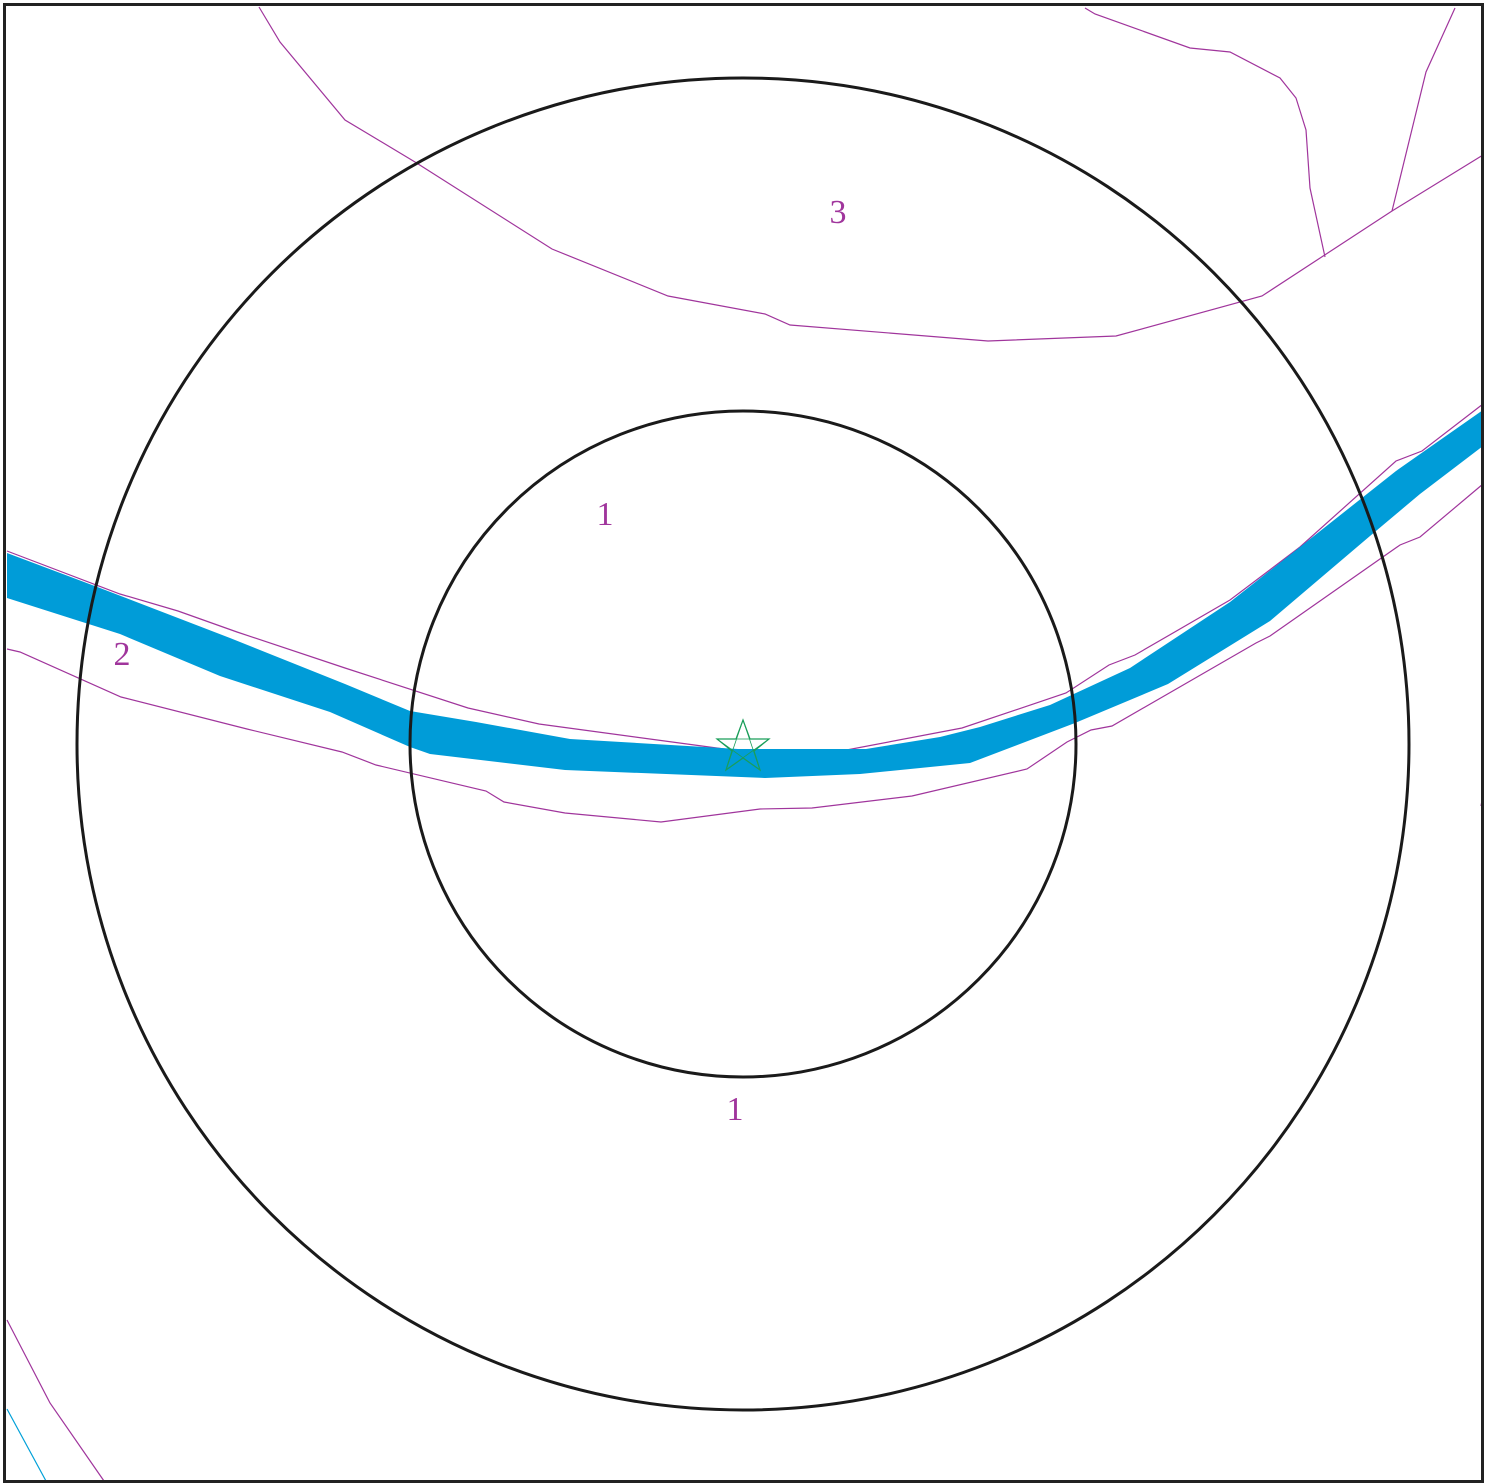  I want to click on star-icon-inner, so click(743, 745).